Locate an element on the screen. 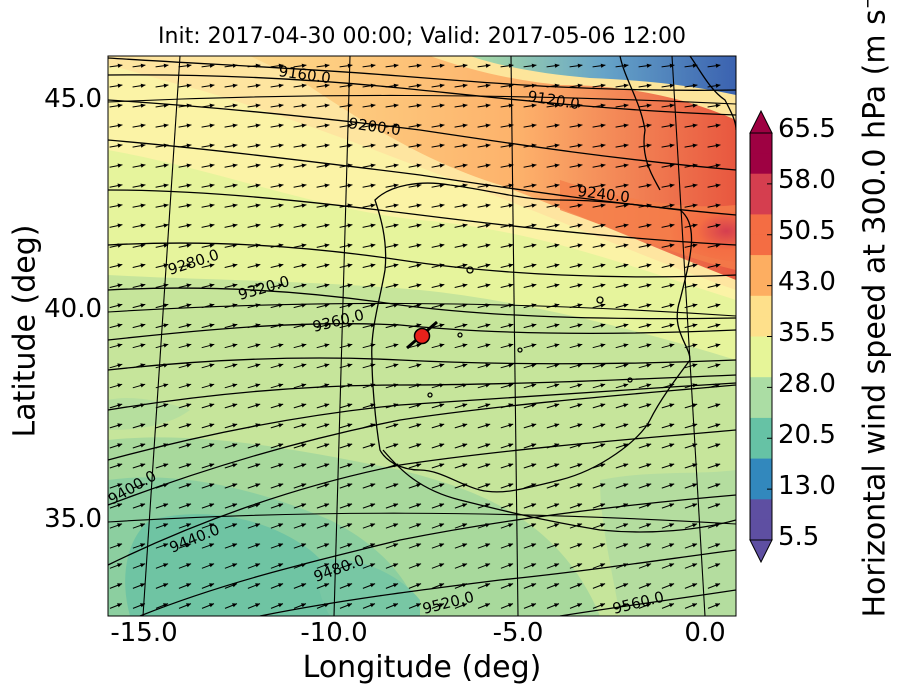  x-axis-label: Longitude (deg) is located at coordinates (422, 667).